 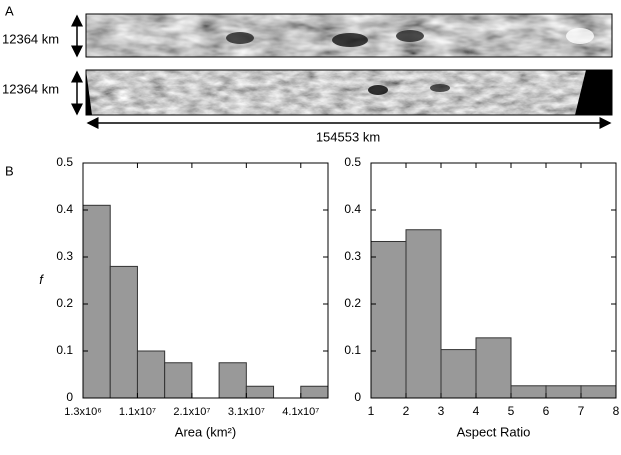 I want to click on x-axis-label: Area (km²), so click(x=205, y=431).